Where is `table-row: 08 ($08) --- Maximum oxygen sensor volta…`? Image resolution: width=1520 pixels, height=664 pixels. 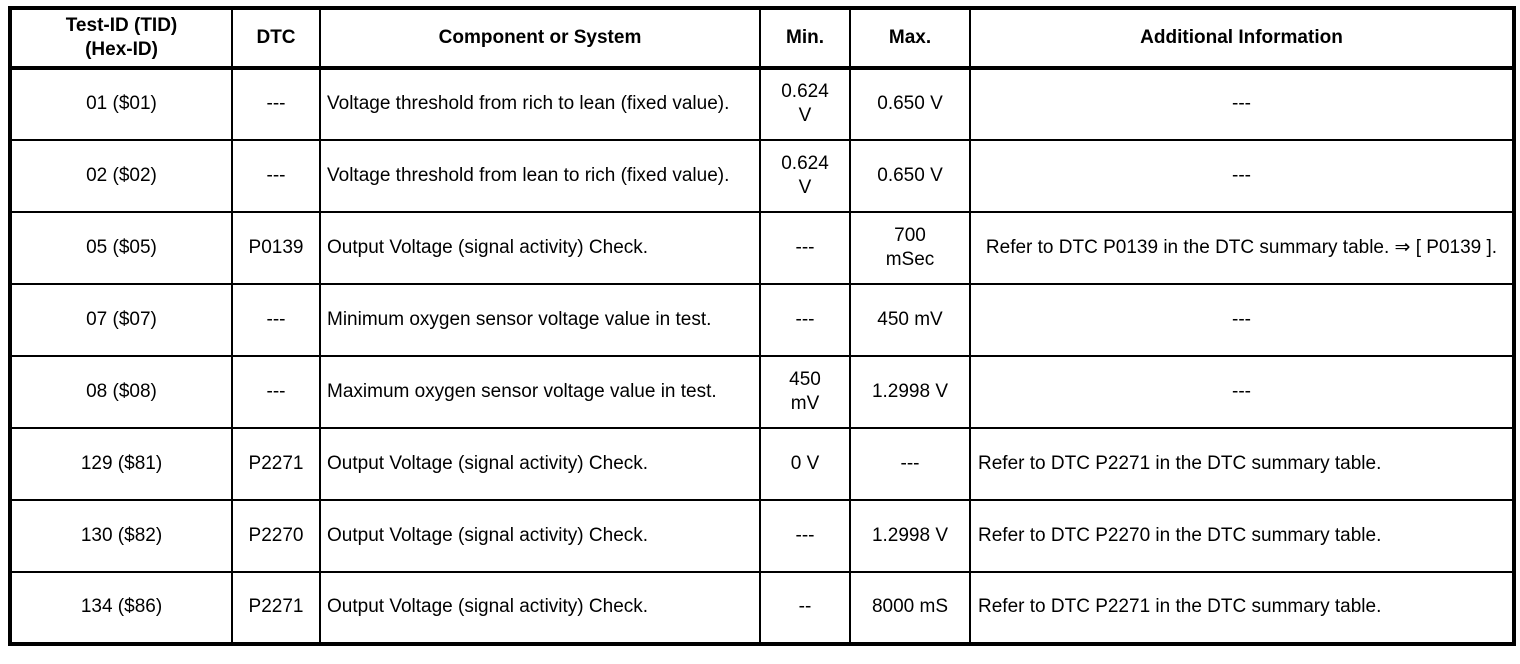
table-row: 08 ($08) --- Maximum oxygen sensor volta… is located at coordinates (762, 391).